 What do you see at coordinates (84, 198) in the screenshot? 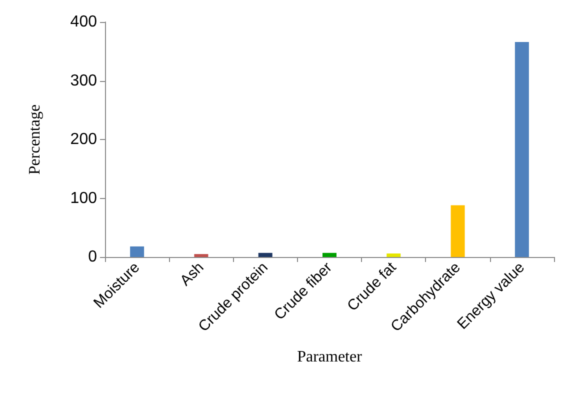
I see `y-tick-label: 100` at bounding box center [84, 198].